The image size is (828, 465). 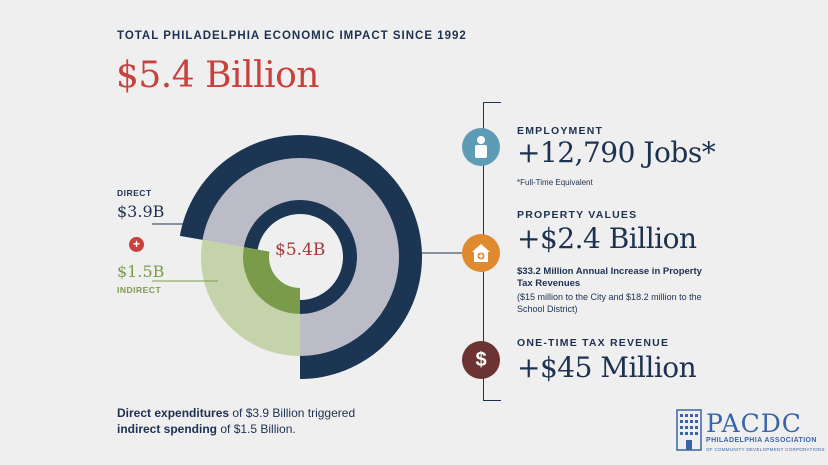 What do you see at coordinates (607, 367) in the screenshot?
I see `tax-value: +$45 Million` at bounding box center [607, 367].